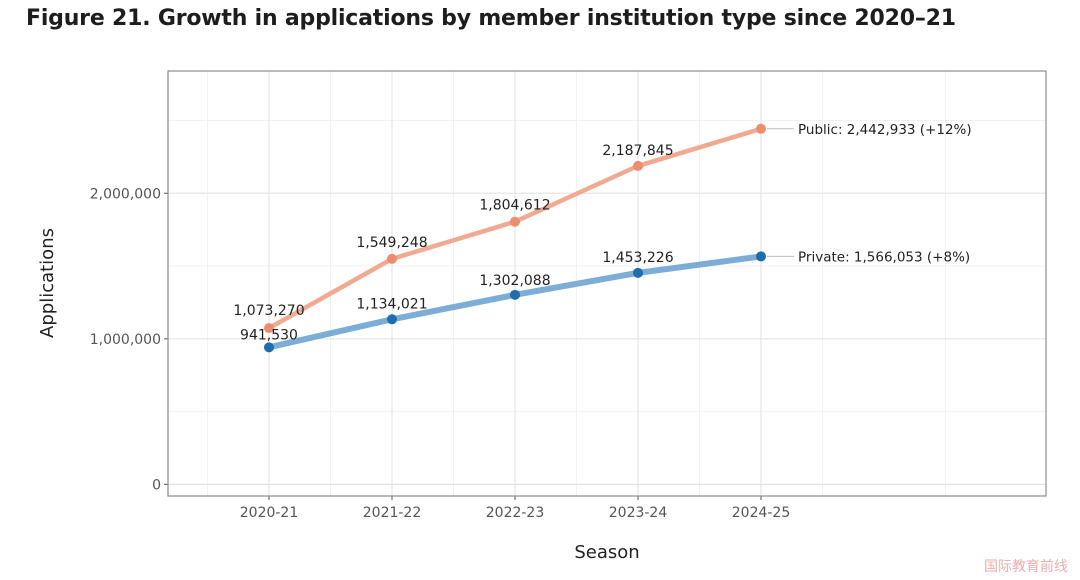  What do you see at coordinates (638, 513) in the screenshot?
I see `x-tick-label: 2023-24` at bounding box center [638, 513].